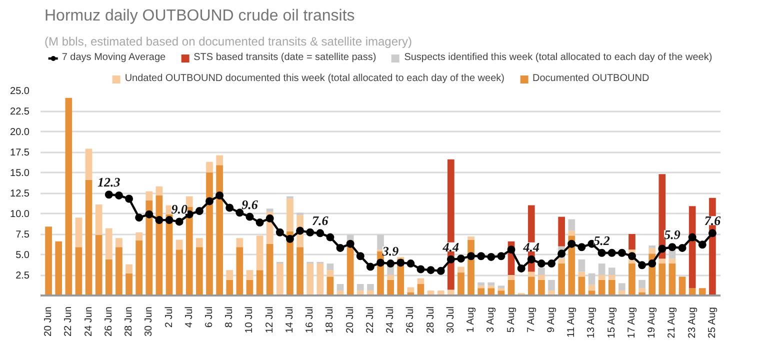 The width and height of the screenshot is (759, 361). I want to click on data-label: 3.9, so click(390, 251).